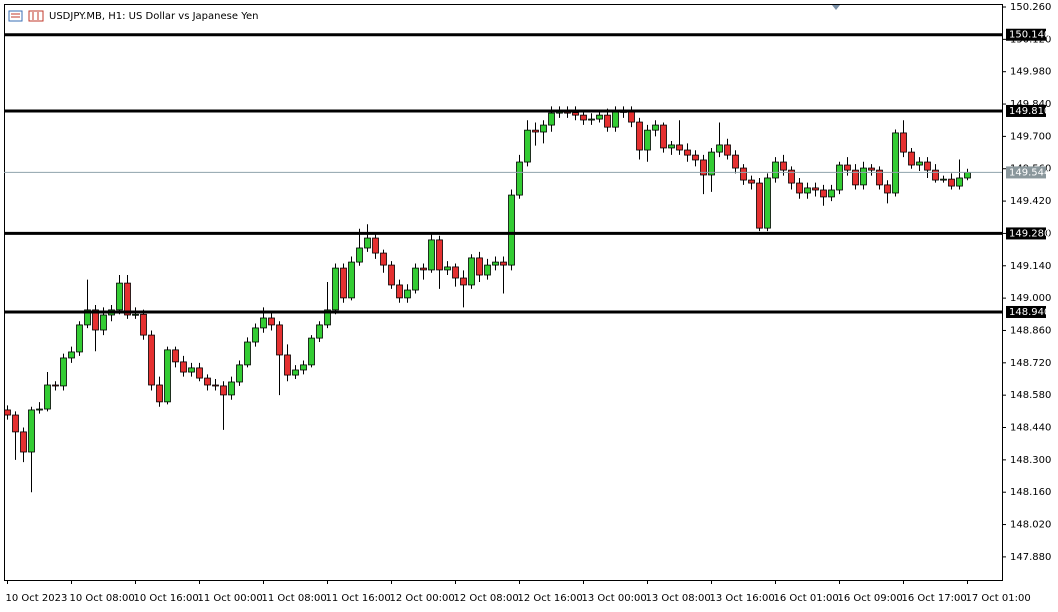 Image resolution: width=1058 pixels, height=612 pixels. I want to click on y-tick-label: 149.840, so click(1030, 104).